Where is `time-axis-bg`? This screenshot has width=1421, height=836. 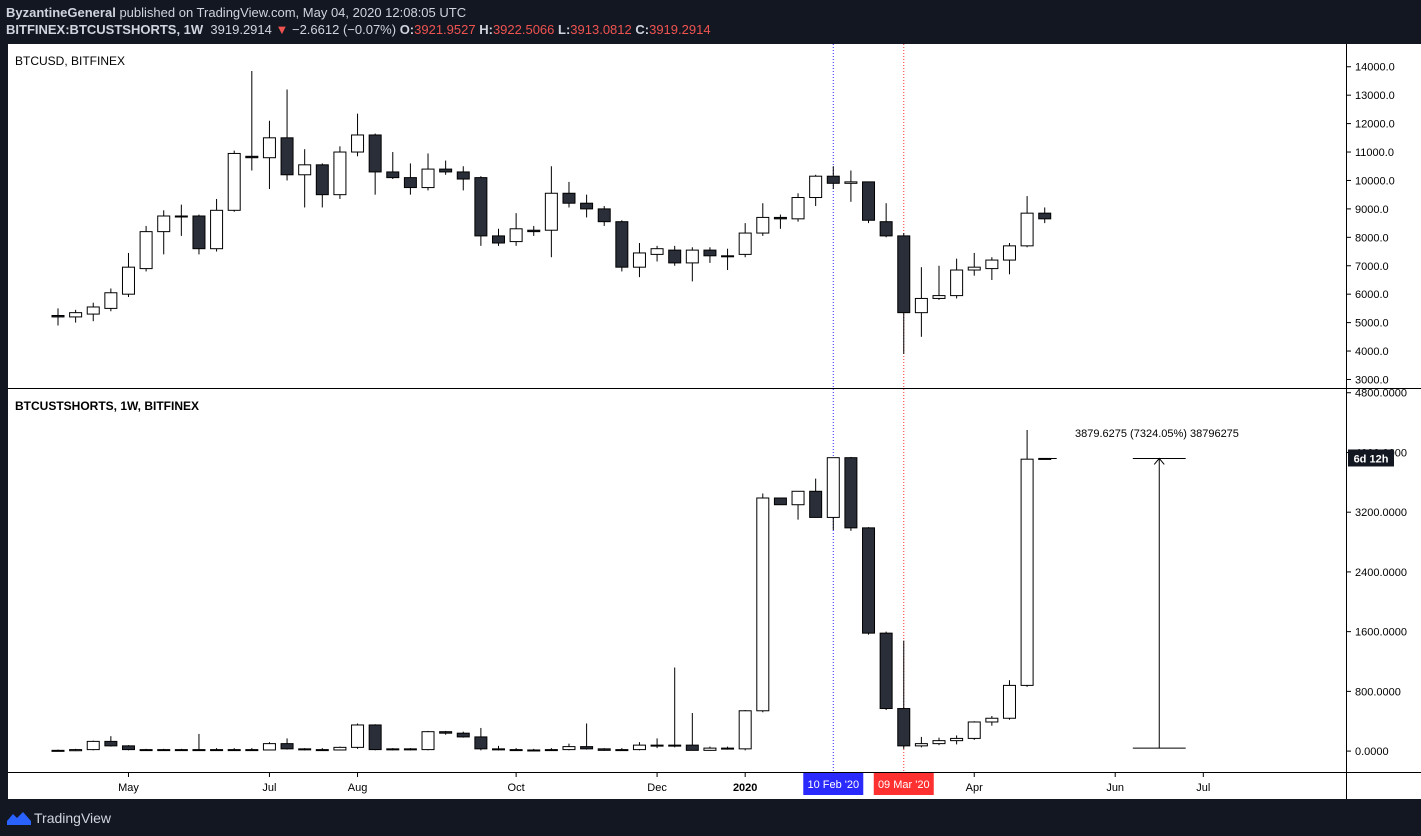 time-axis-bg is located at coordinates (714, 786).